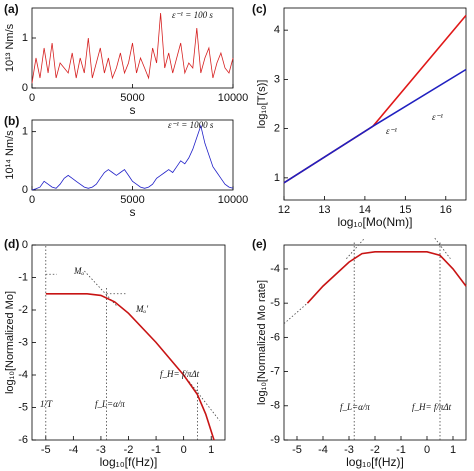 The image size is (474, 471). What do you see at coordinates (262, 342) in the screenshot?
I see `y-axis-label: log₁₀[Normalized Mo rate]` at bounding box center [262, 342].